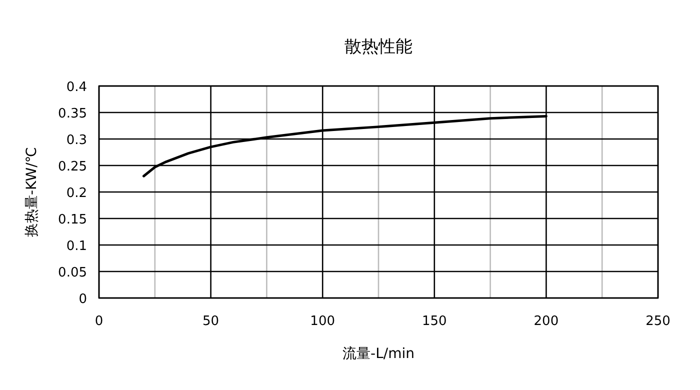 The height and width of the screenshot is (390, 700). What do you see at coordinates (76, 246) in the screenshot?
I see `y-tick-label: 0.1` at bounding box center [76, 246].